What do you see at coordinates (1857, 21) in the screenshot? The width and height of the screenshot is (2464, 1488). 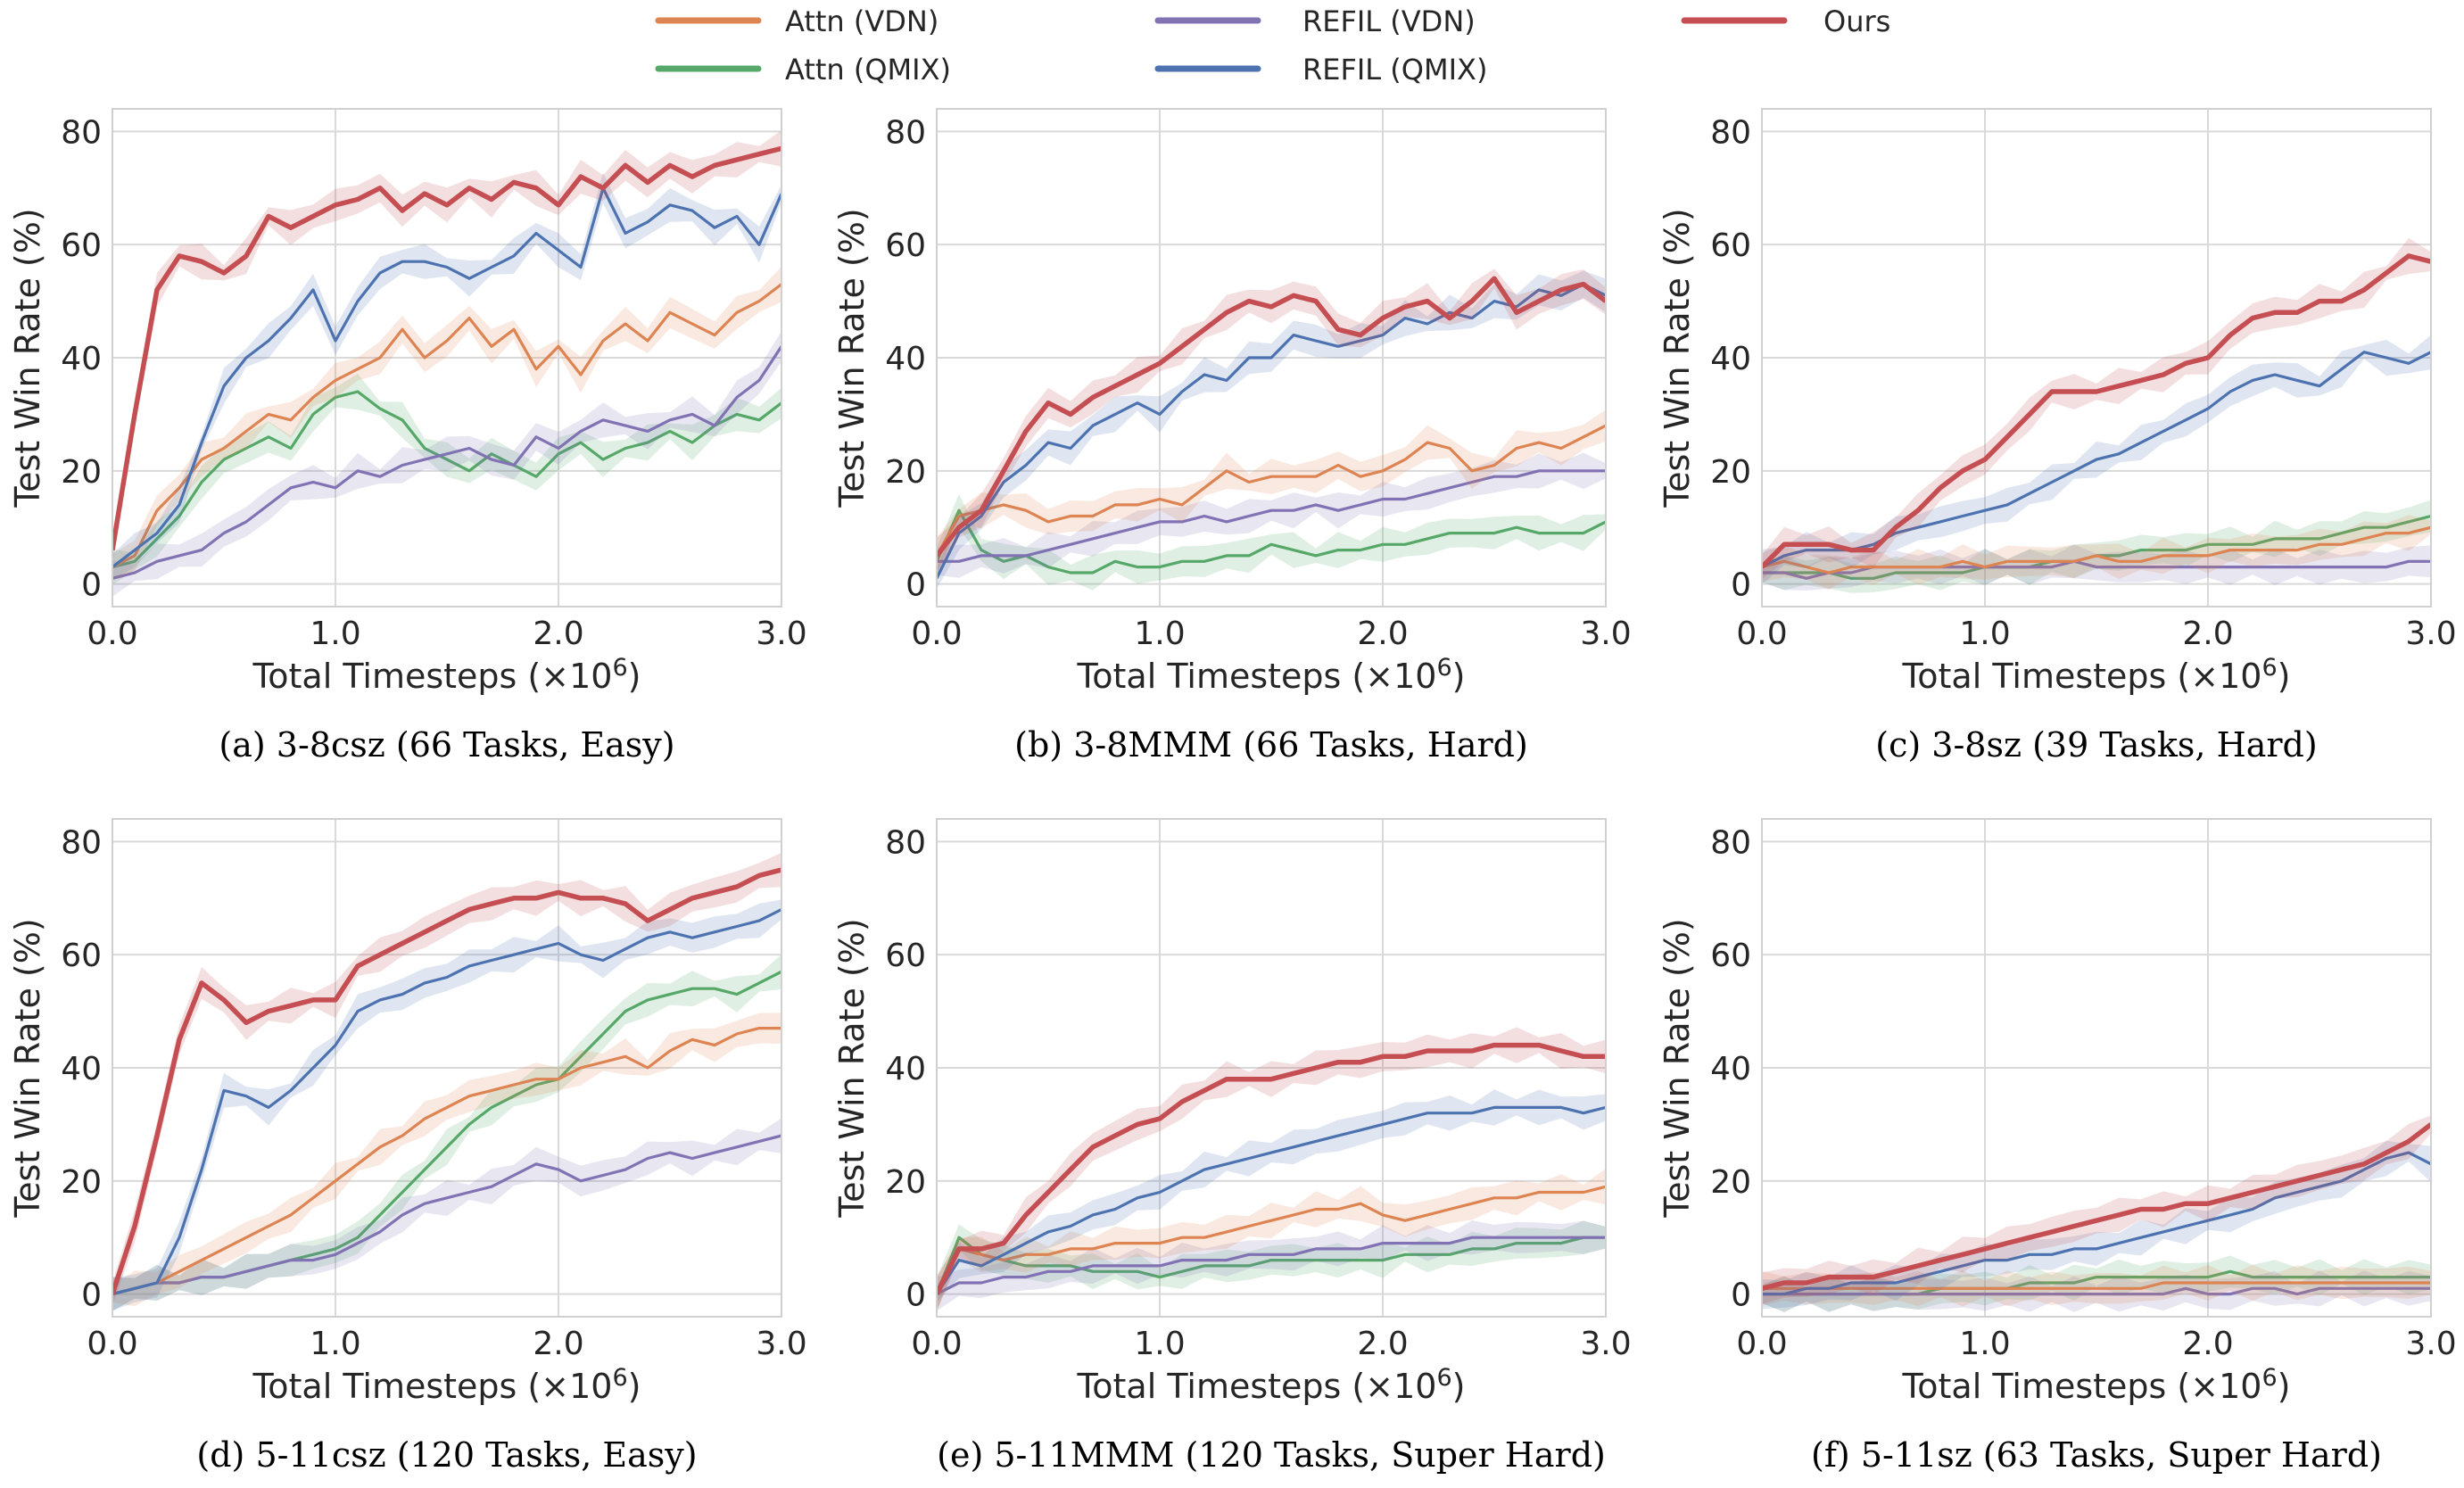 I see `legend-label: Ours` at bounding box center [1857, 21].